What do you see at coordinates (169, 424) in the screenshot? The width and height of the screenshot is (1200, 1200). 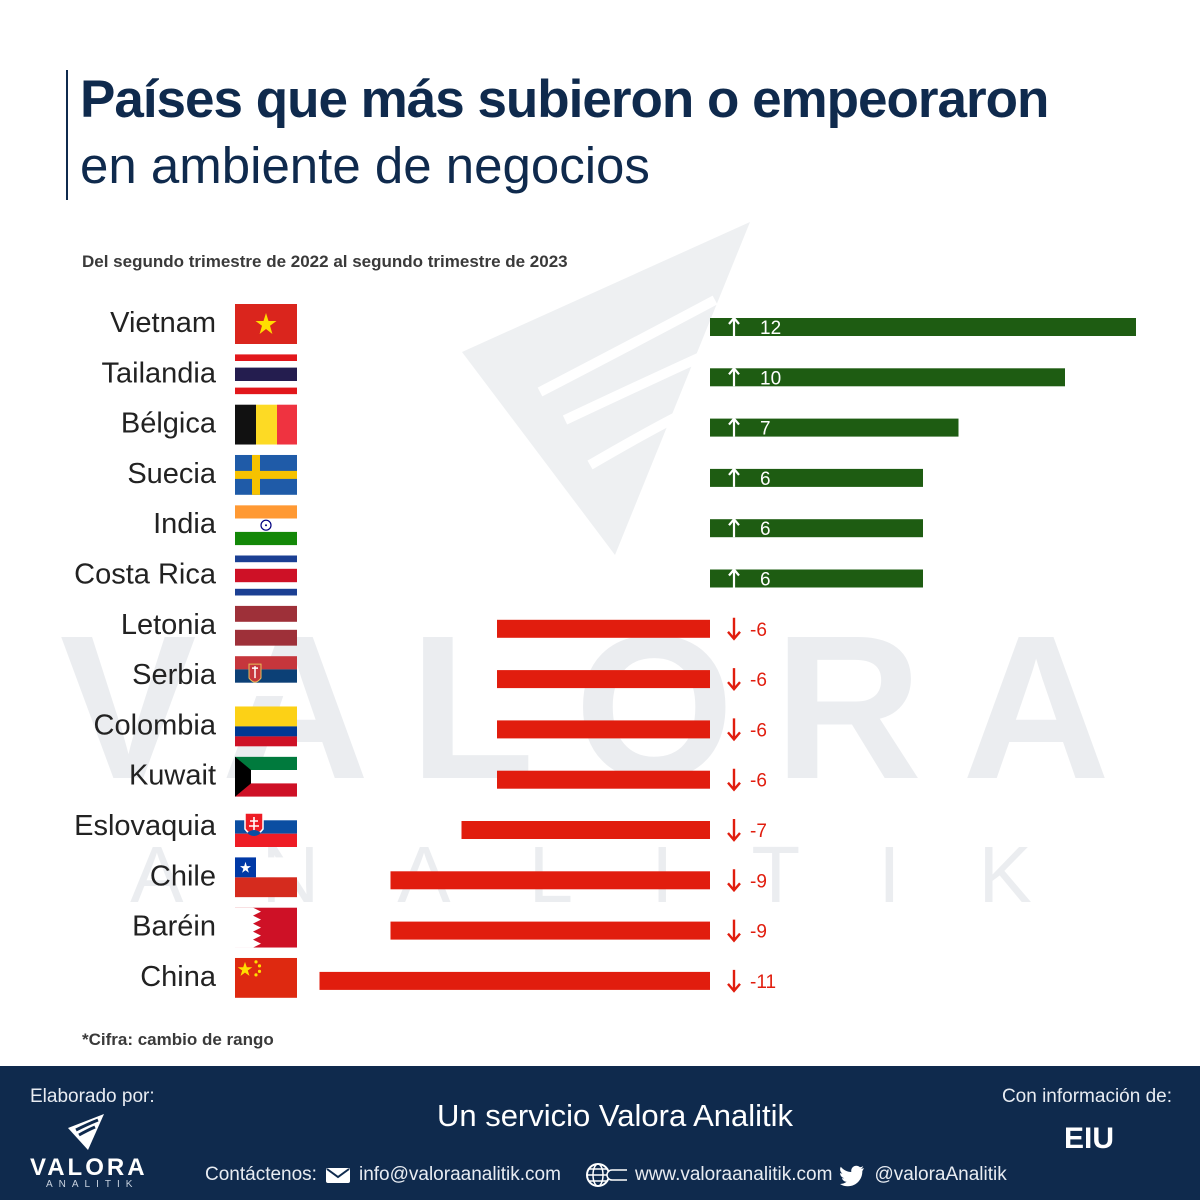 I see `category-label: Bélgica` at bounding box center [169, 424].